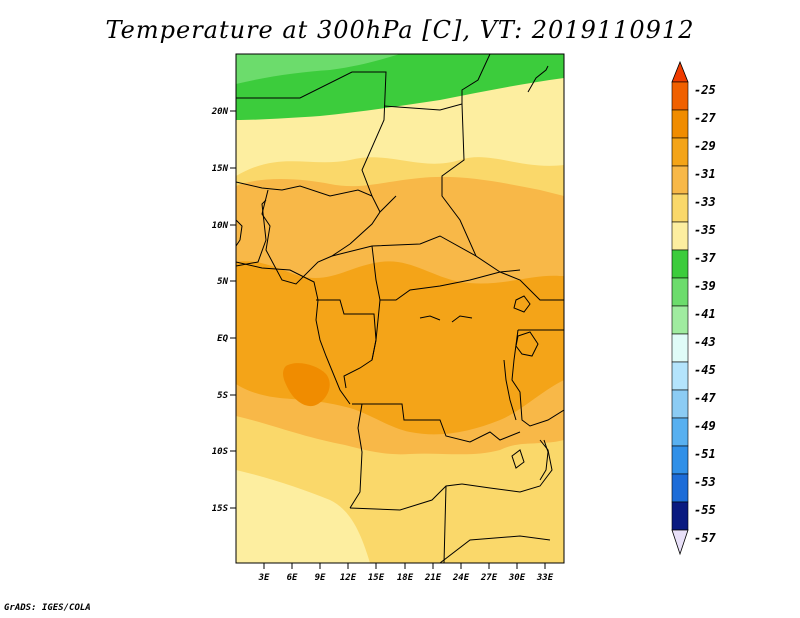 This screenshot has height=618, width=800. I want to click on colorbar-label: -33, so click(705, 202).